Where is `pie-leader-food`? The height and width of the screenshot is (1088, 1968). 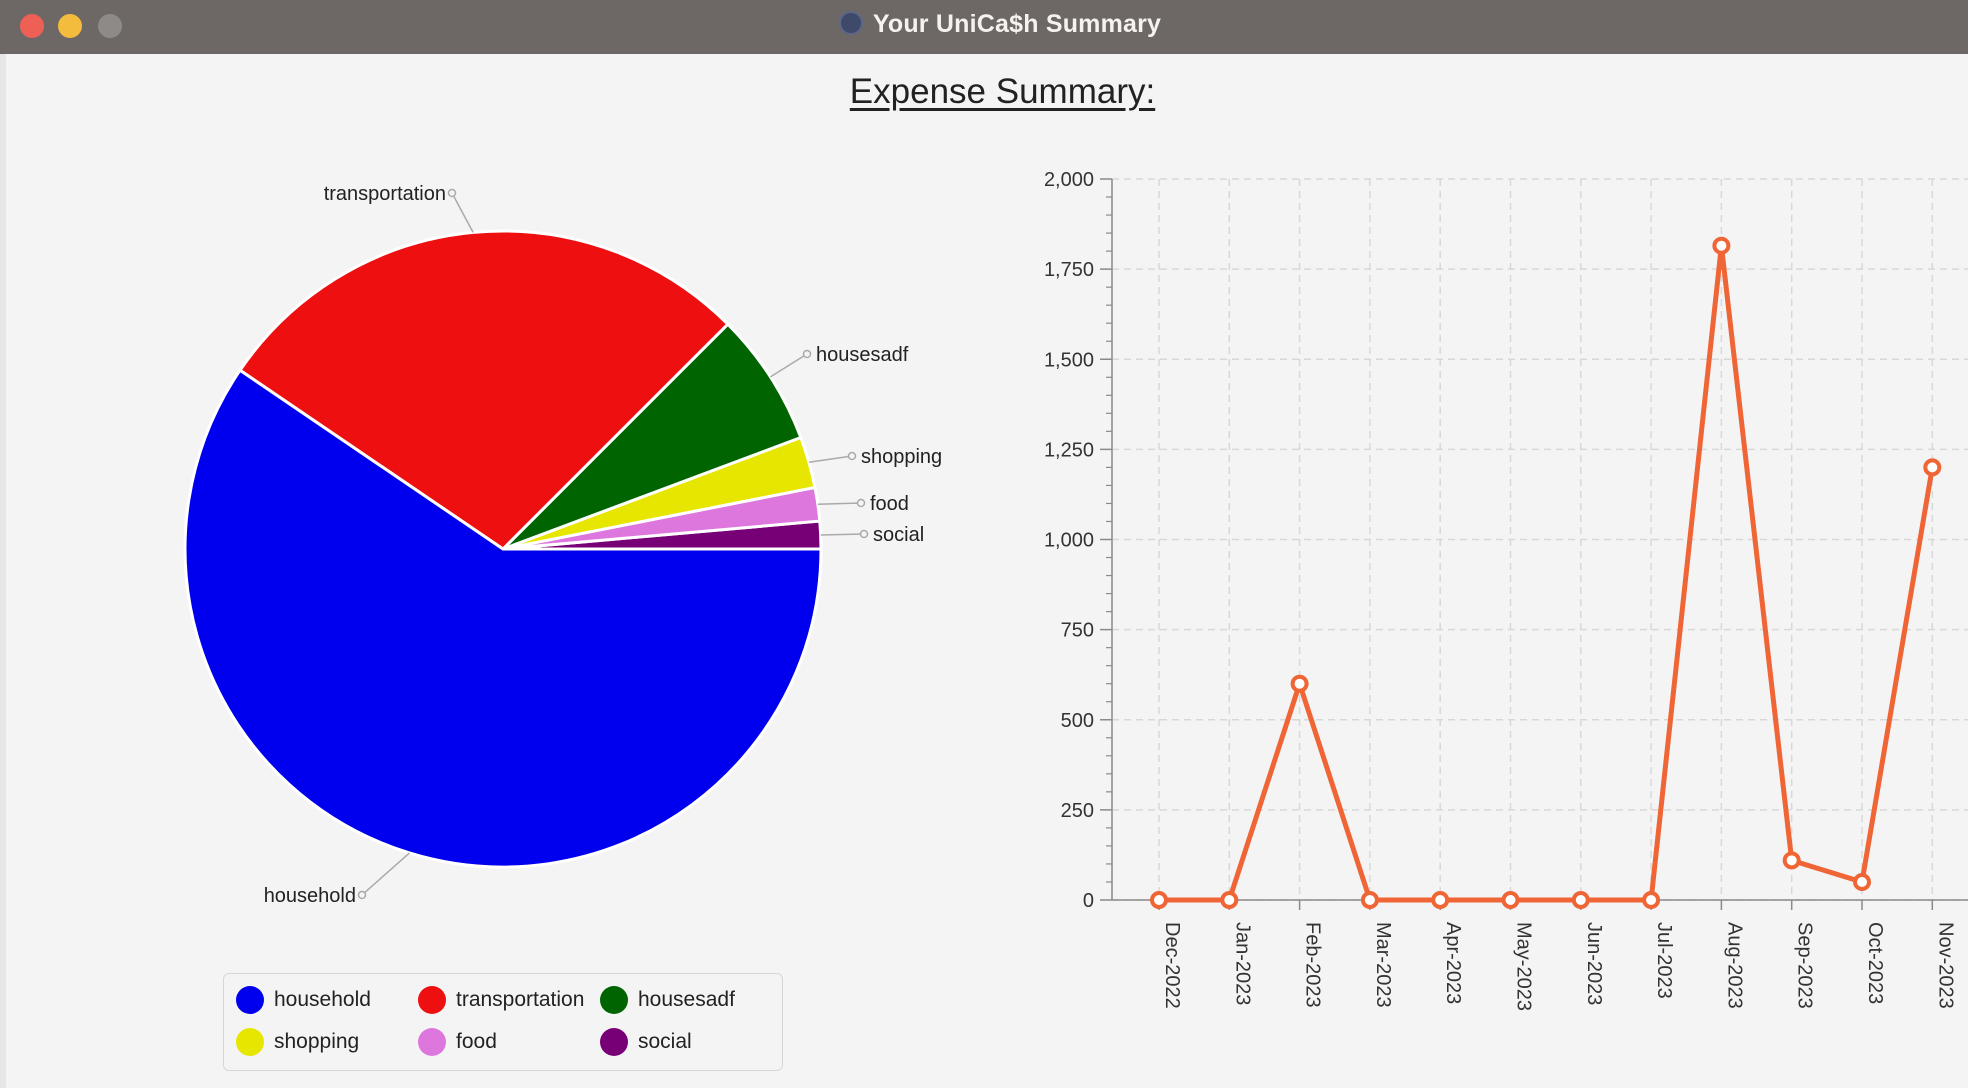 pie-leader-food is located at coordinates (839, 503).